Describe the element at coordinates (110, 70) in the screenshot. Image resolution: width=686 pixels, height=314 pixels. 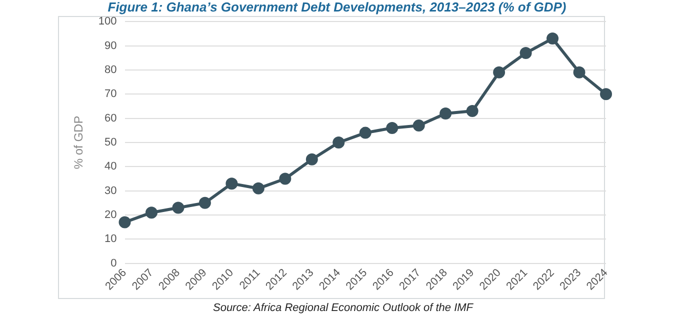
I see `y-tick-label: 80` at that location.